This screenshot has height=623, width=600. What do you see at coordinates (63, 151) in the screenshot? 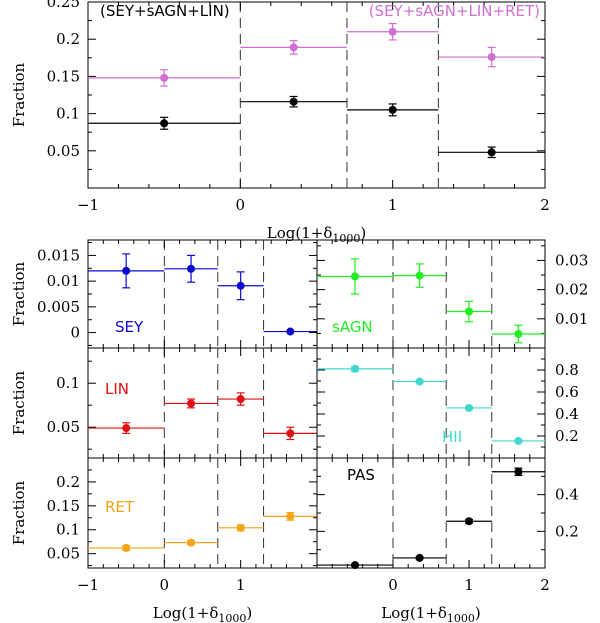
I see `top-y-tick-label: 0.05` at bounding box center [63, 151].